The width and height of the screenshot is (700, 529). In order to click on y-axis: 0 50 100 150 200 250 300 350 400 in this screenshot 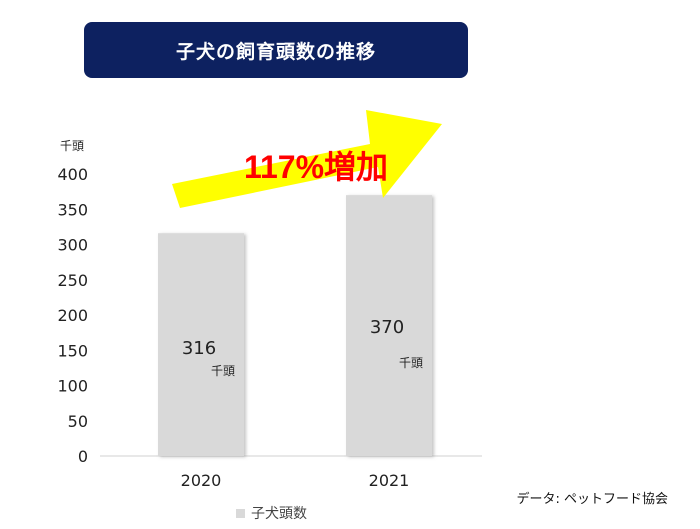, I will do `click(72, 315)`.